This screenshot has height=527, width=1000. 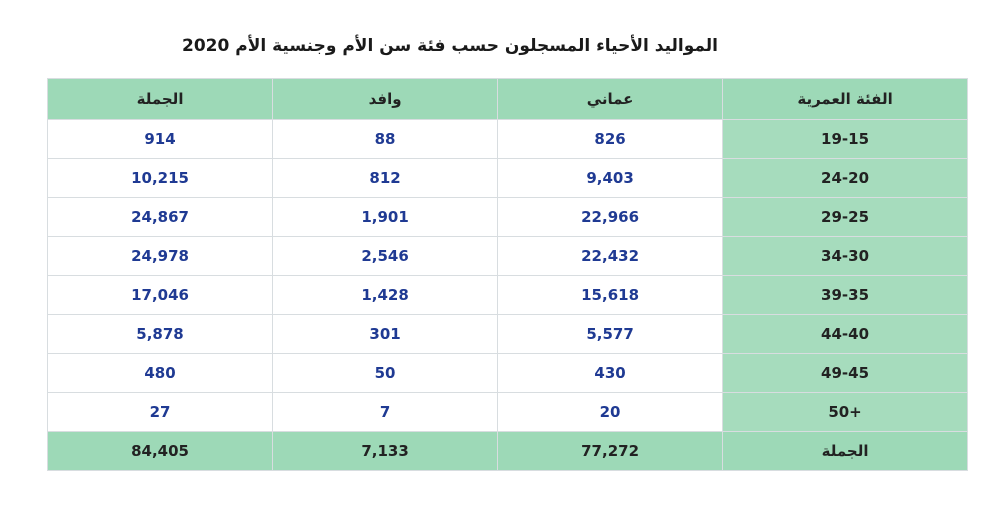 What do you see at coordinates (610, 178) in the screenshot?
I see `cell: 9,403` at bounding box center [610, 178].